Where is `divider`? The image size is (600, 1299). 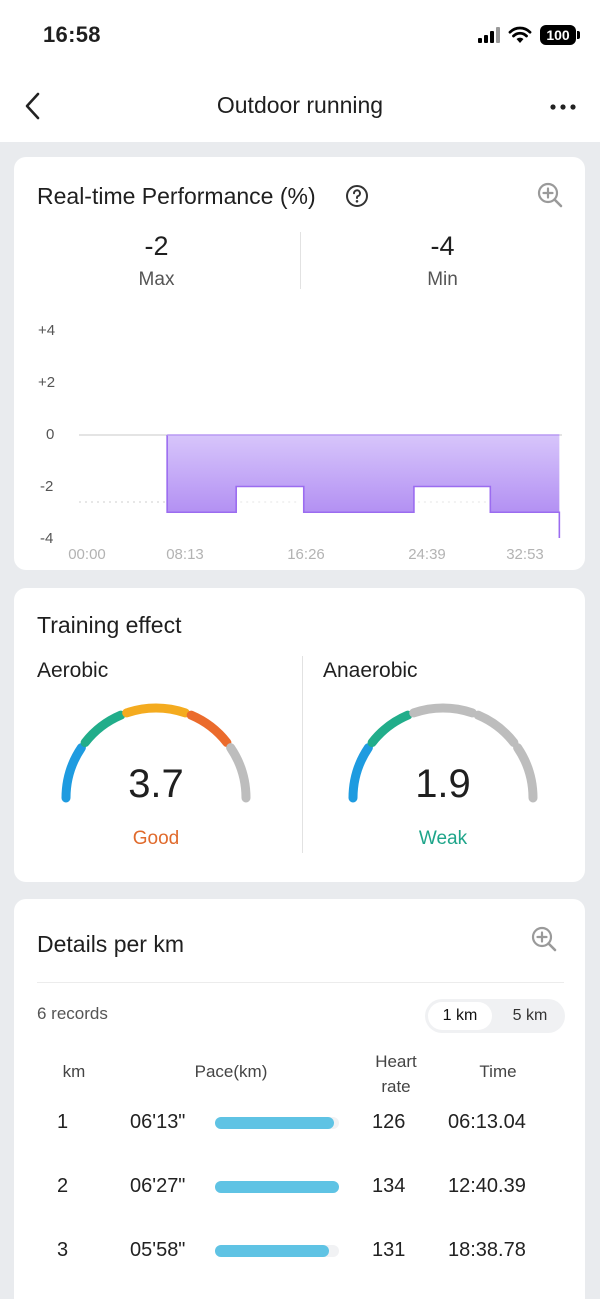 divider is located at coordinates (300, 982).